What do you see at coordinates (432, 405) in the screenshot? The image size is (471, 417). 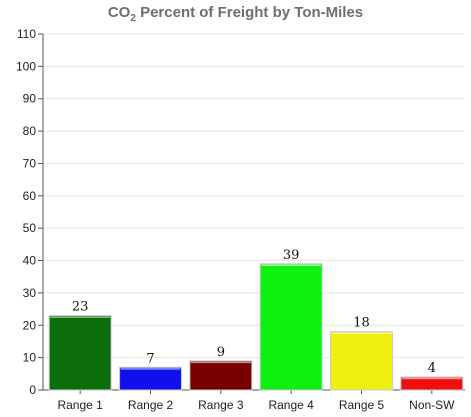 I see `x-tick-label: Non-SW` at bounding box center [432, 405].